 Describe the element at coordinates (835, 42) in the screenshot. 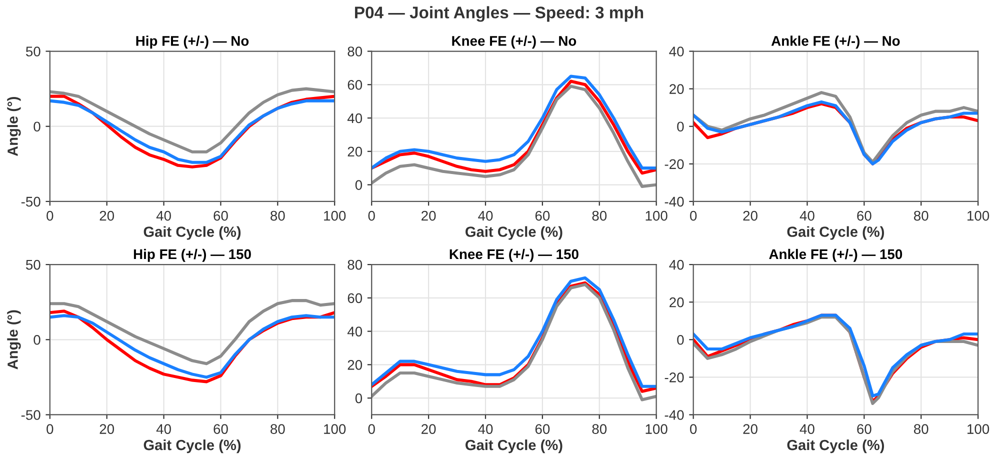

I see `chart-title: Ankle FE (+/-) — No` at that location.